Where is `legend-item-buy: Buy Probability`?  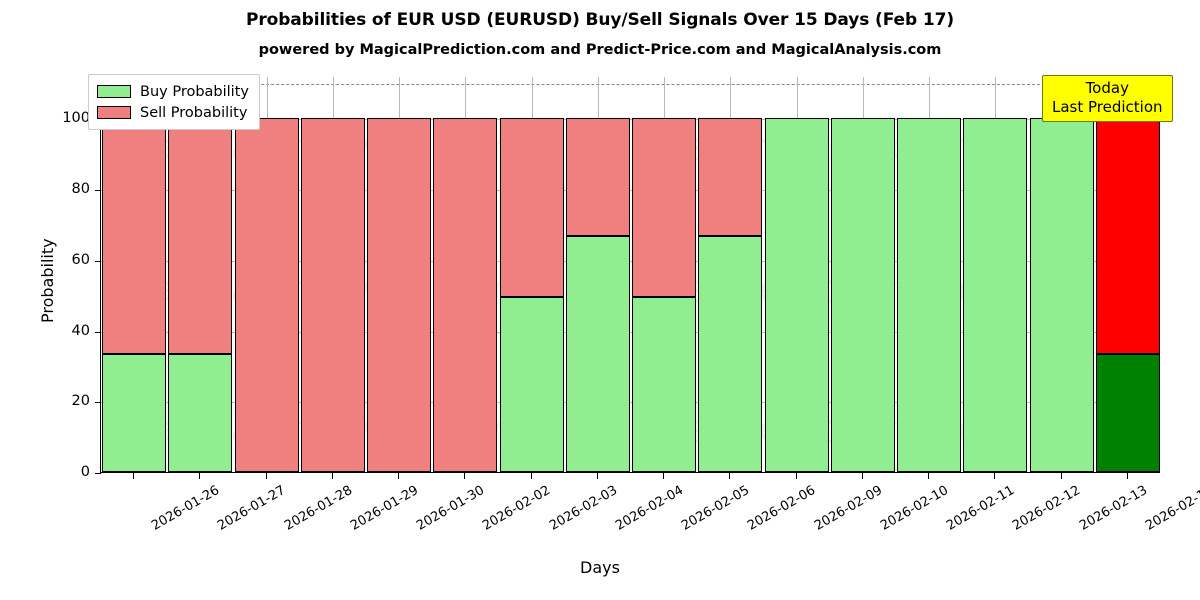 legend-item-buy: Buy Probability is located at coordinates (173, 91).